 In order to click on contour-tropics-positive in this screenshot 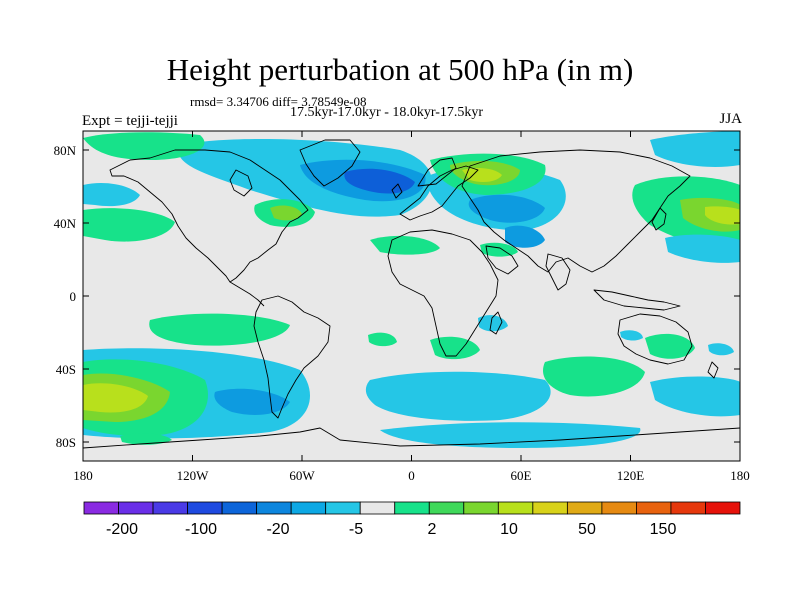, I will do `click(405, 245)`.